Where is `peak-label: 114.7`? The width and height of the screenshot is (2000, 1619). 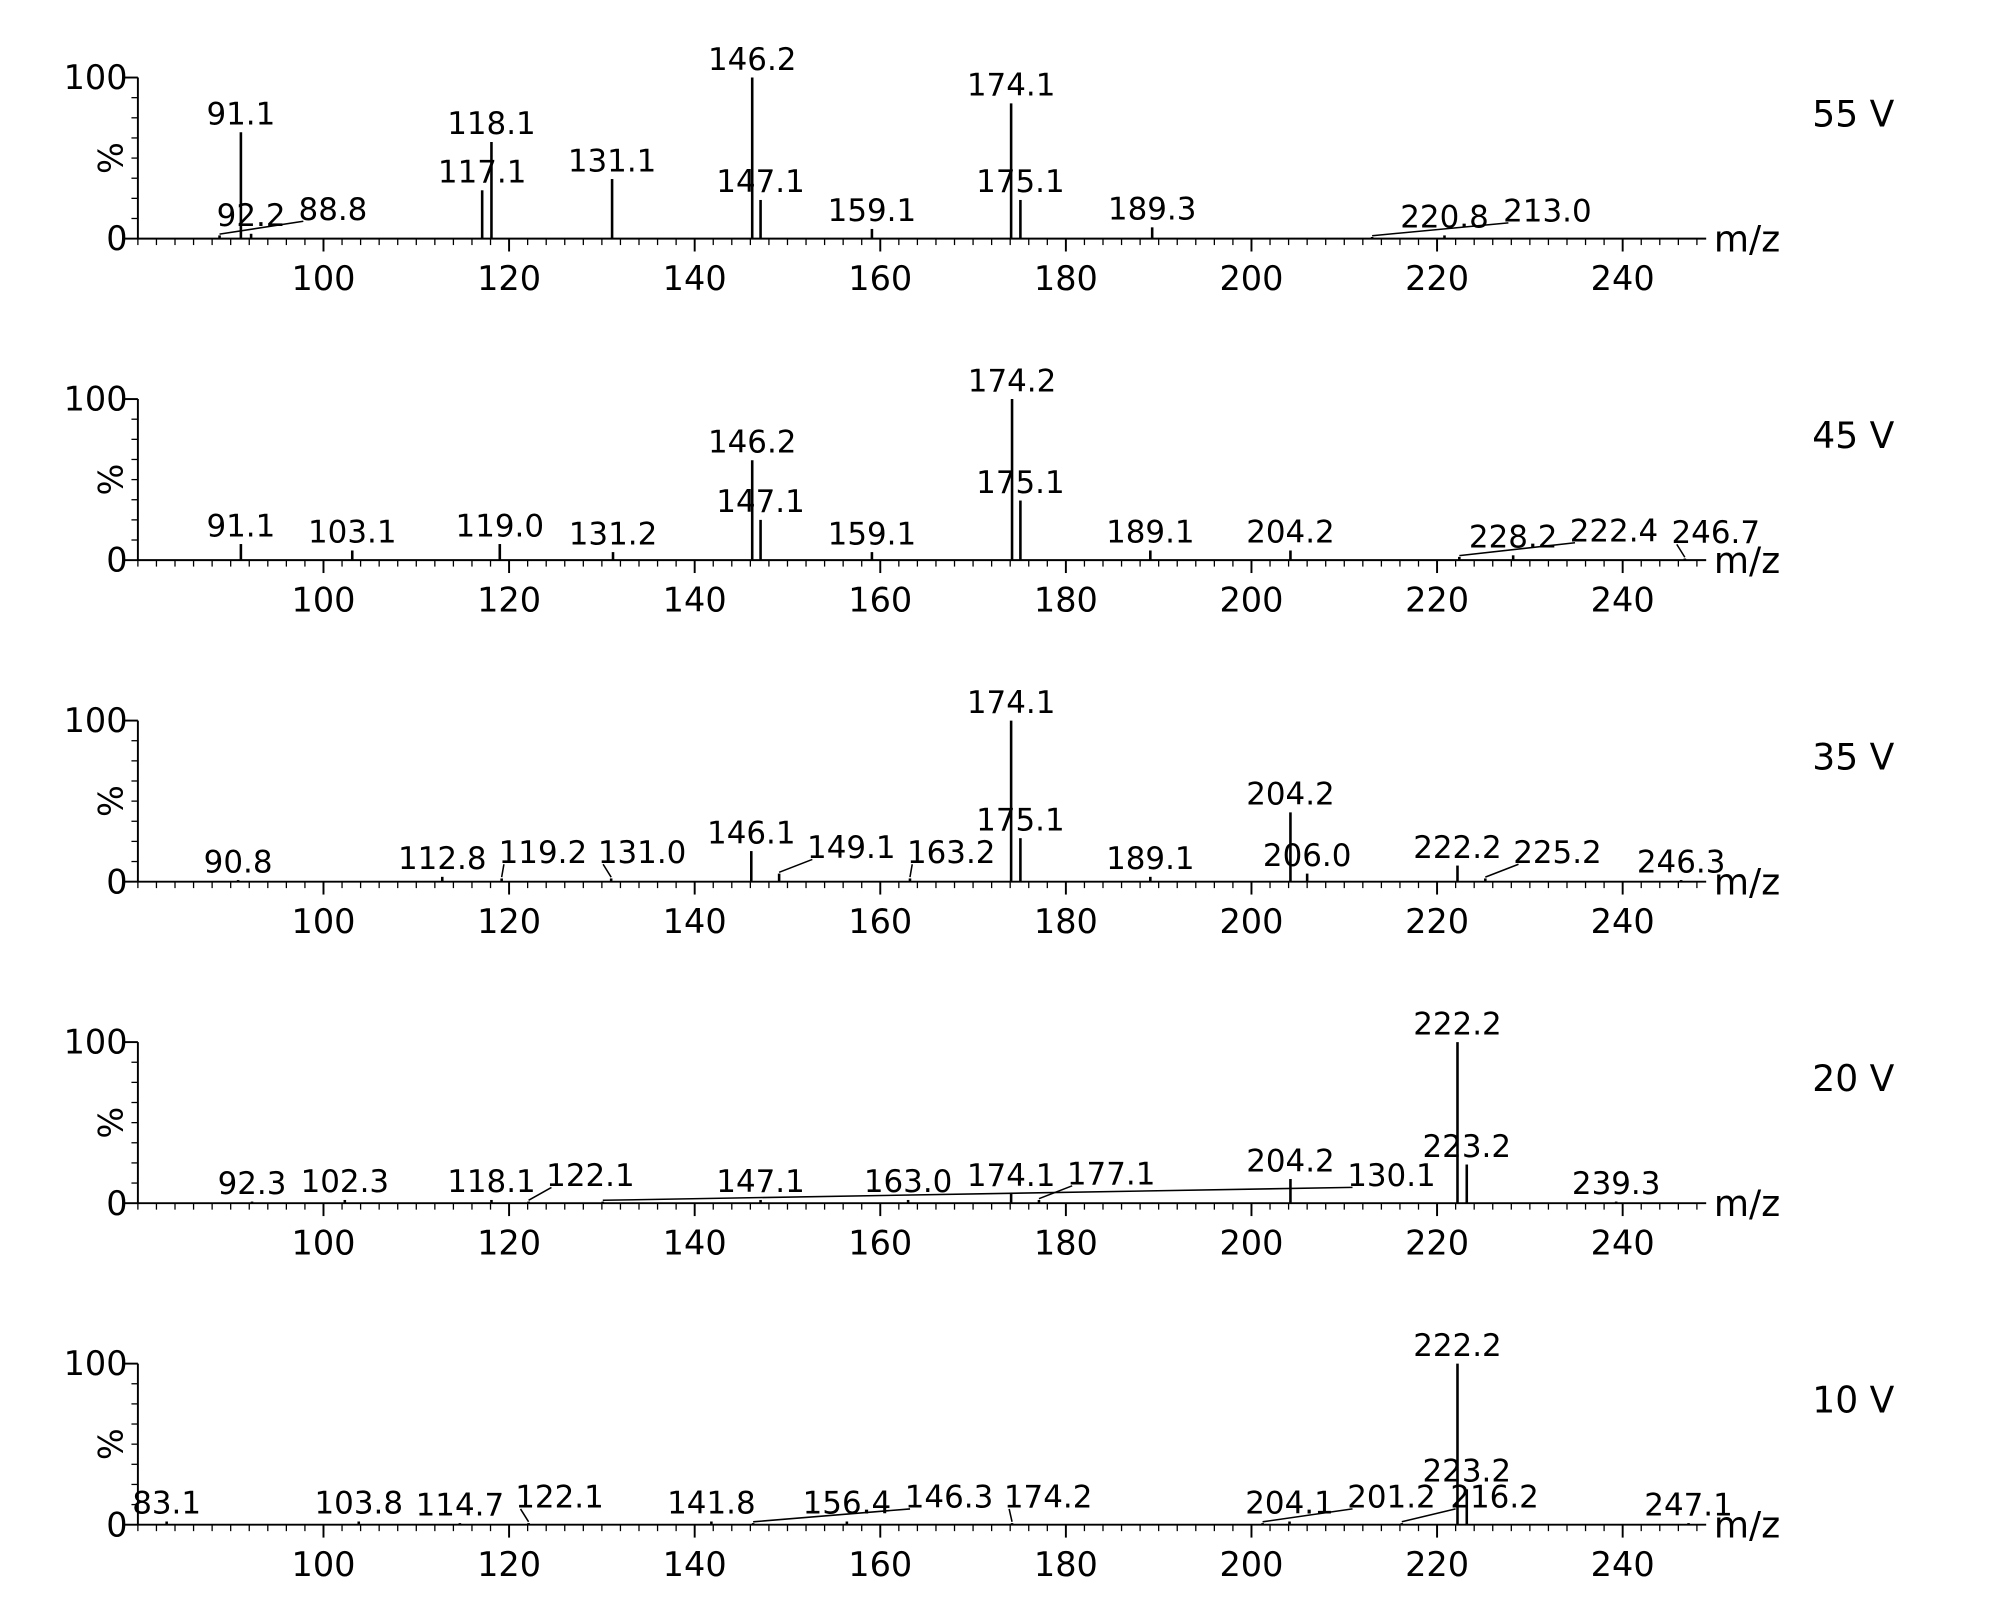 peak-label: 114.7 is located at coordinates (460, 1505).